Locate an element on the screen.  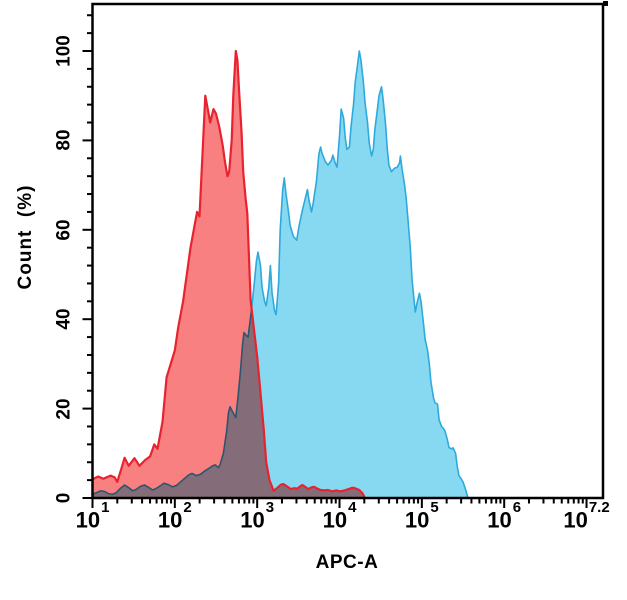
y-tick-label: 60 is located at coordinates (64, 230).